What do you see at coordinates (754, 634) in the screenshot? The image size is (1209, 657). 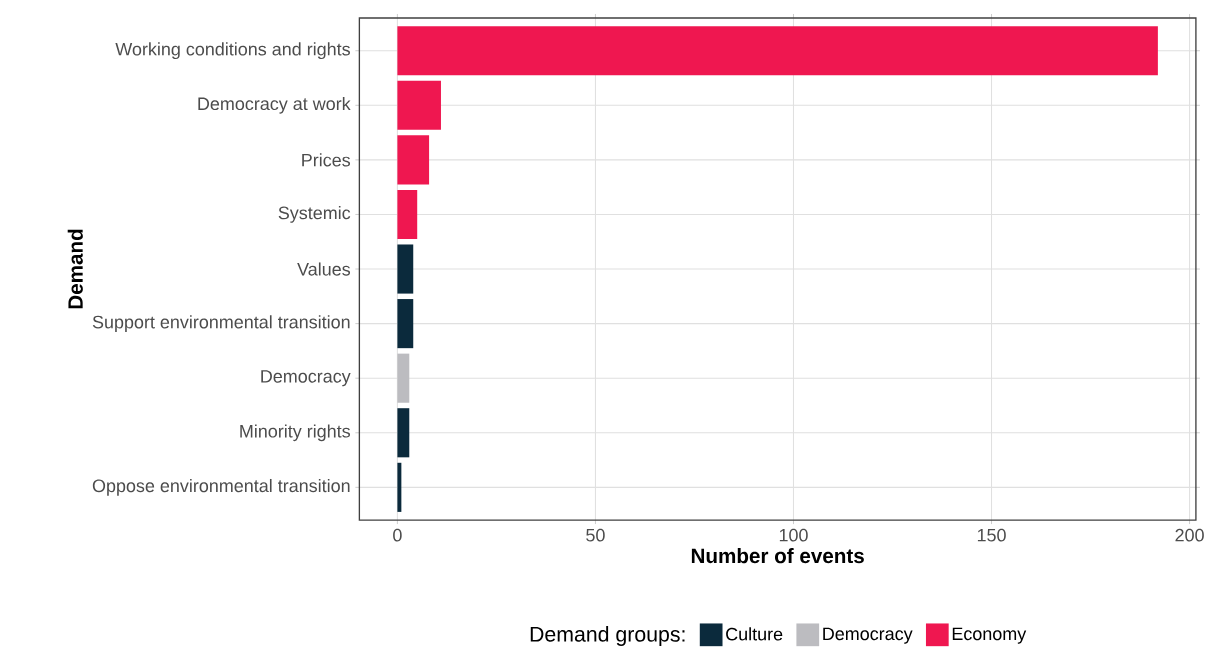 I see `legend-label: Culture` at bounding box center [754, 634].